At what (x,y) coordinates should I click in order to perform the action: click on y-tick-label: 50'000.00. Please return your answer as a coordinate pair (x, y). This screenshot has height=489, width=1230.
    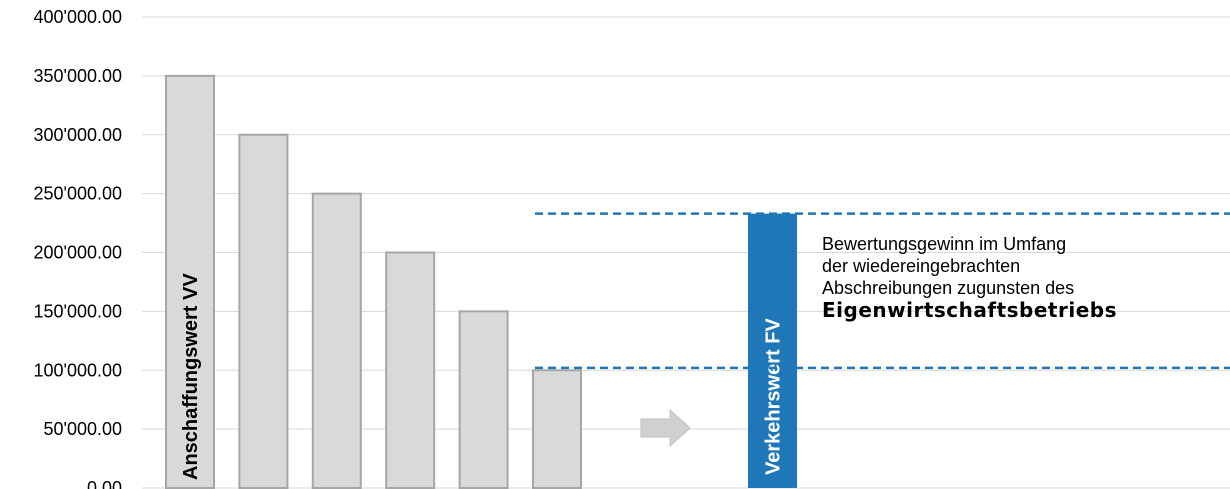
    Looking at the image, I should click on (82, 429).